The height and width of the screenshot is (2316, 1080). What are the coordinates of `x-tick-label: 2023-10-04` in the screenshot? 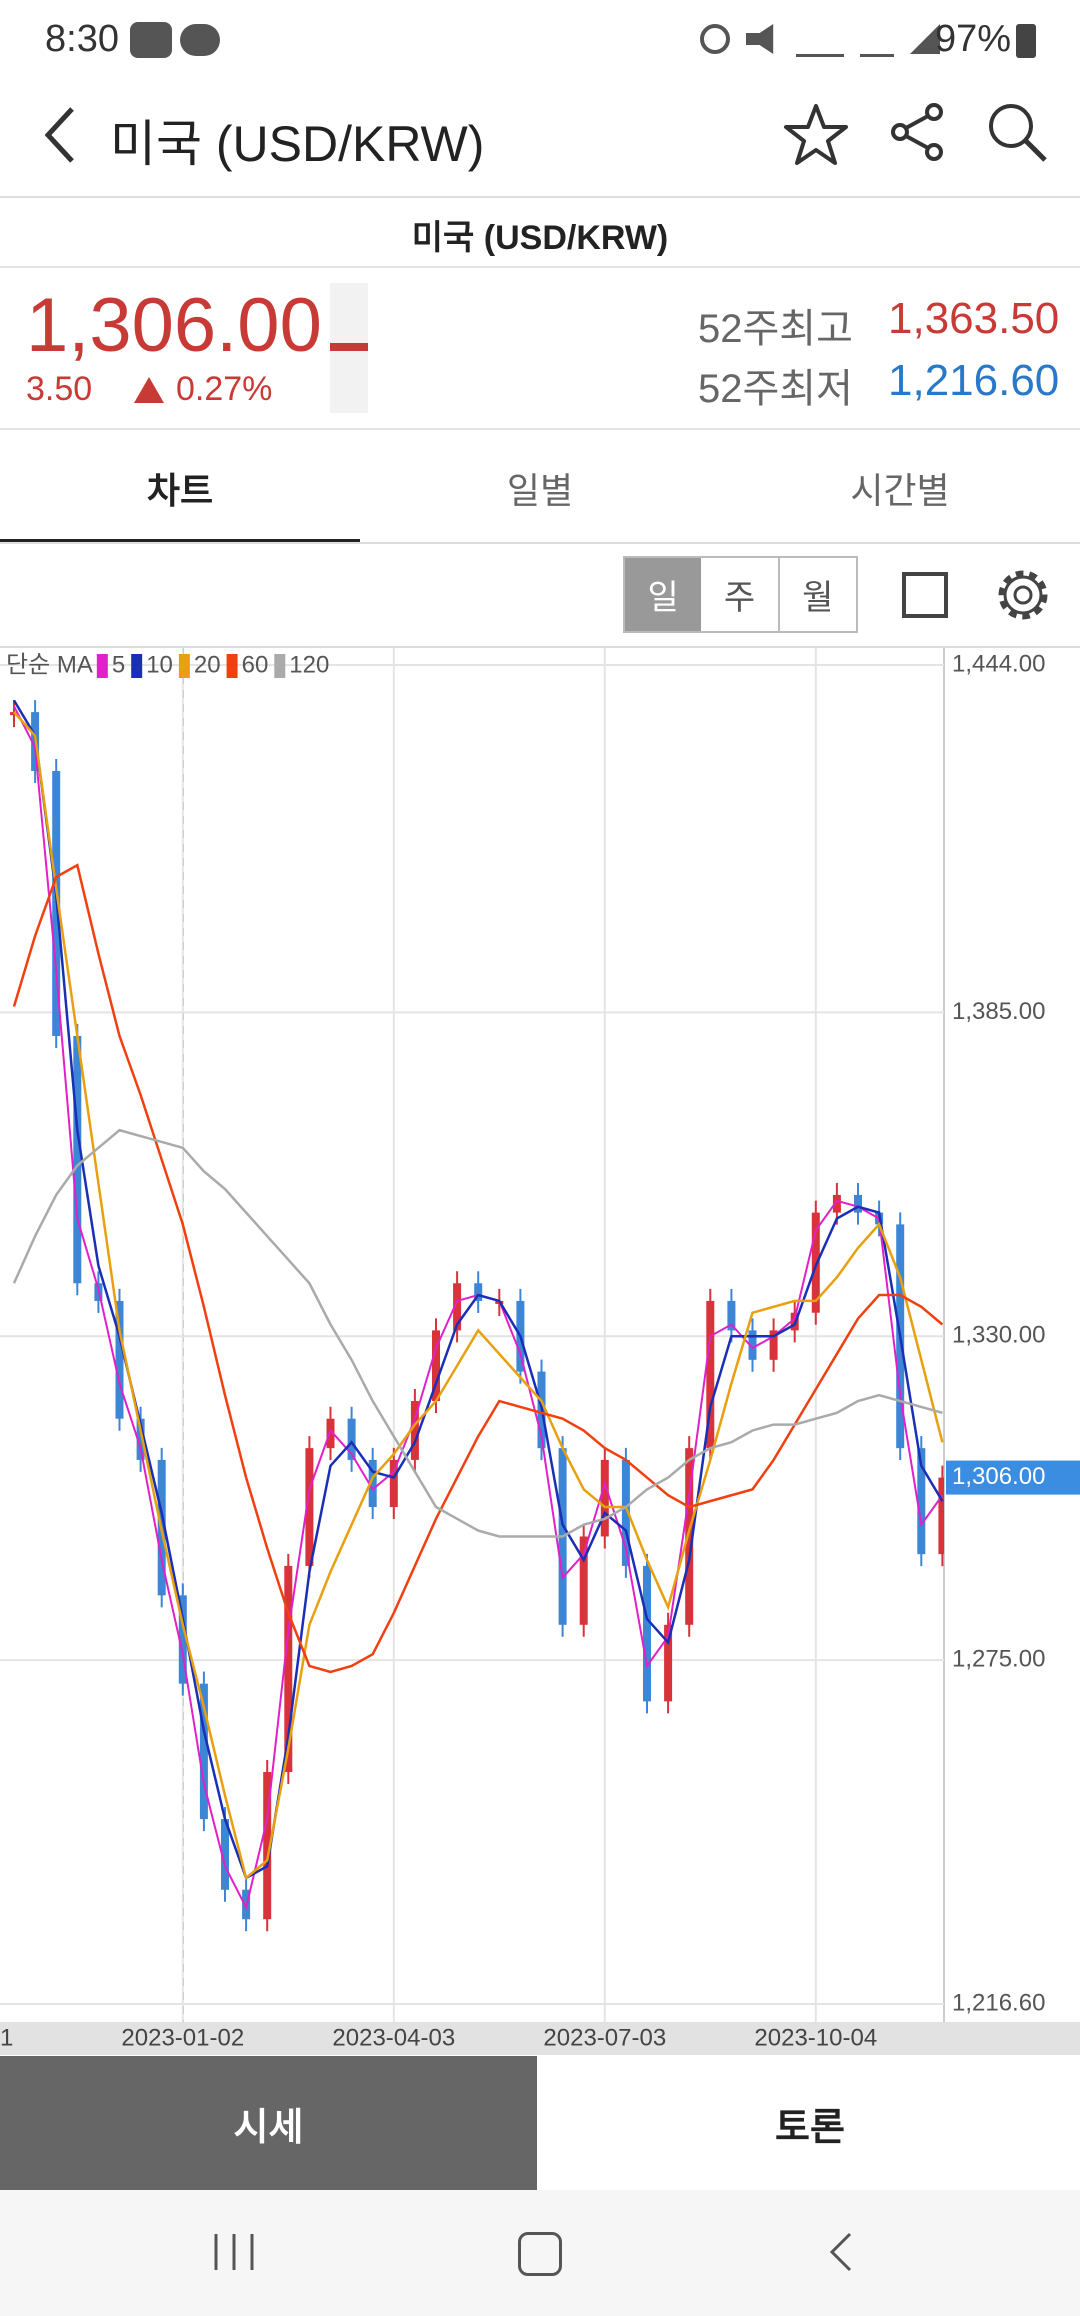 It's located at (815, 2037).